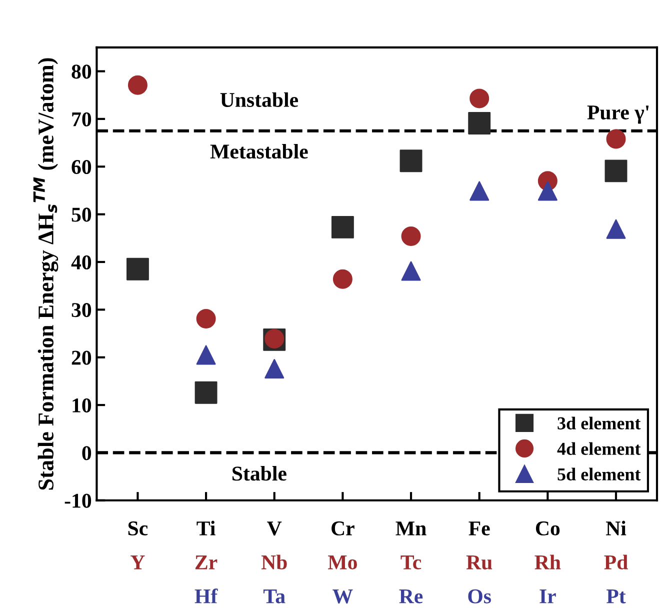 The width and height of the screenshot is (667, 608). I want to click on y-axis-title: Stable Formation Energy ΔH$_{s}$$^{TM}$ (meV/atom), so click(45, 274).